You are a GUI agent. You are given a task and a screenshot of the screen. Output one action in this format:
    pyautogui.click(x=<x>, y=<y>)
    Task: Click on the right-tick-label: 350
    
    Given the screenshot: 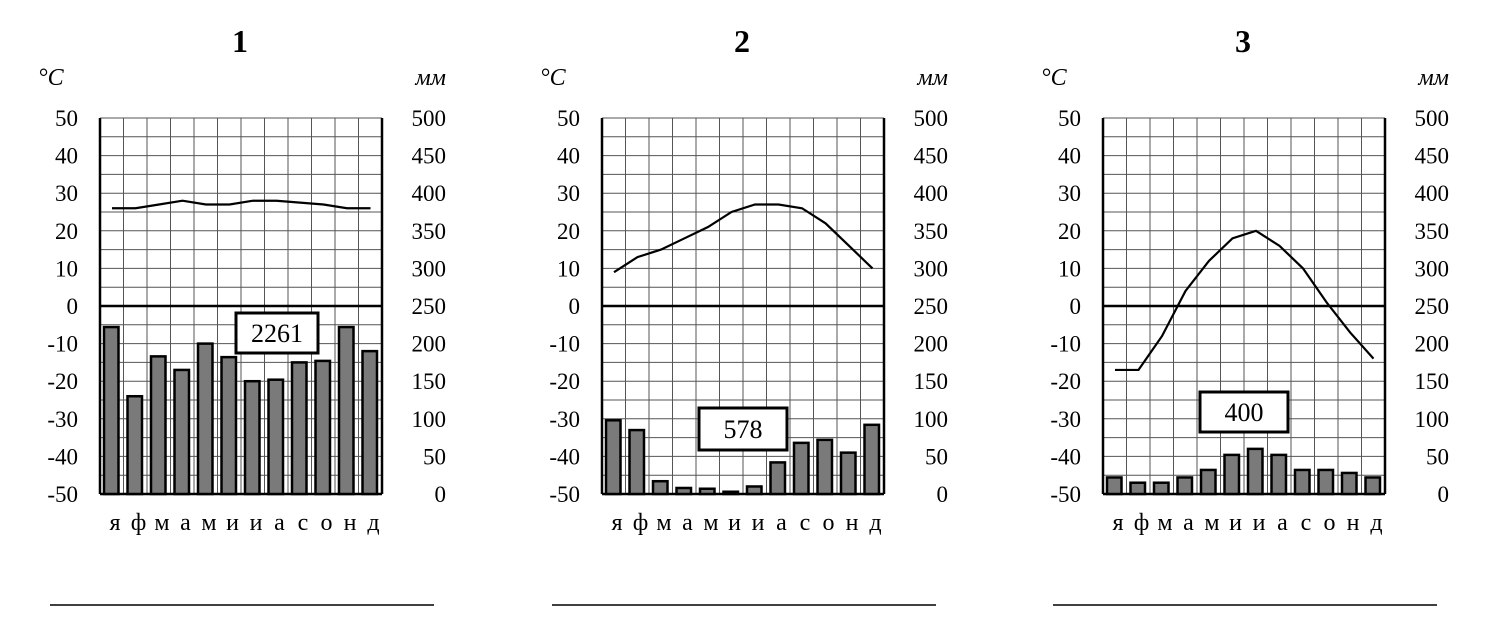 What is the action you would take?
    pyautogui.click(x=1432, y=231)
    